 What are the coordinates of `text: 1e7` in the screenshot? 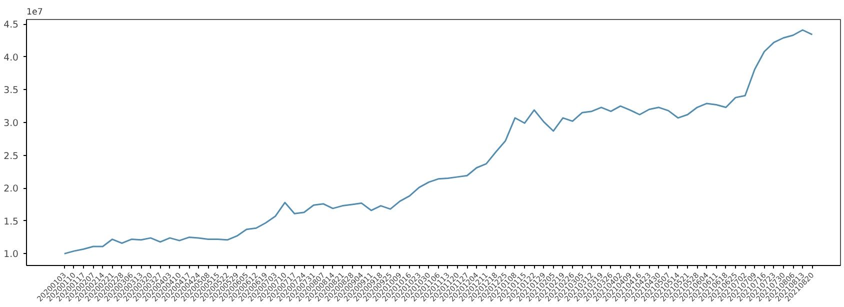 It's located at (34, 13).